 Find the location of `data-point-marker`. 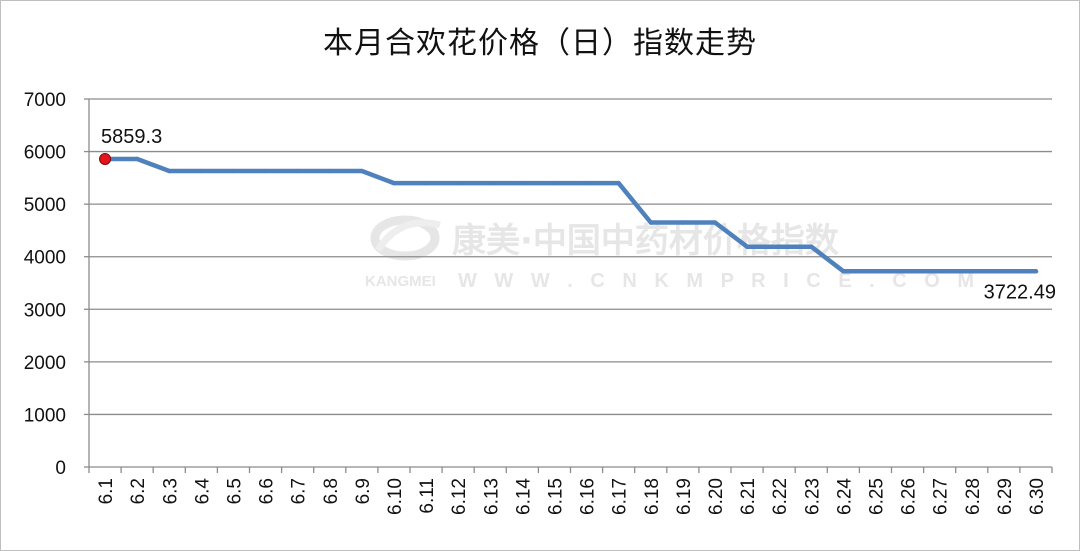

data-point-marker is located at coordinates (105, 158).